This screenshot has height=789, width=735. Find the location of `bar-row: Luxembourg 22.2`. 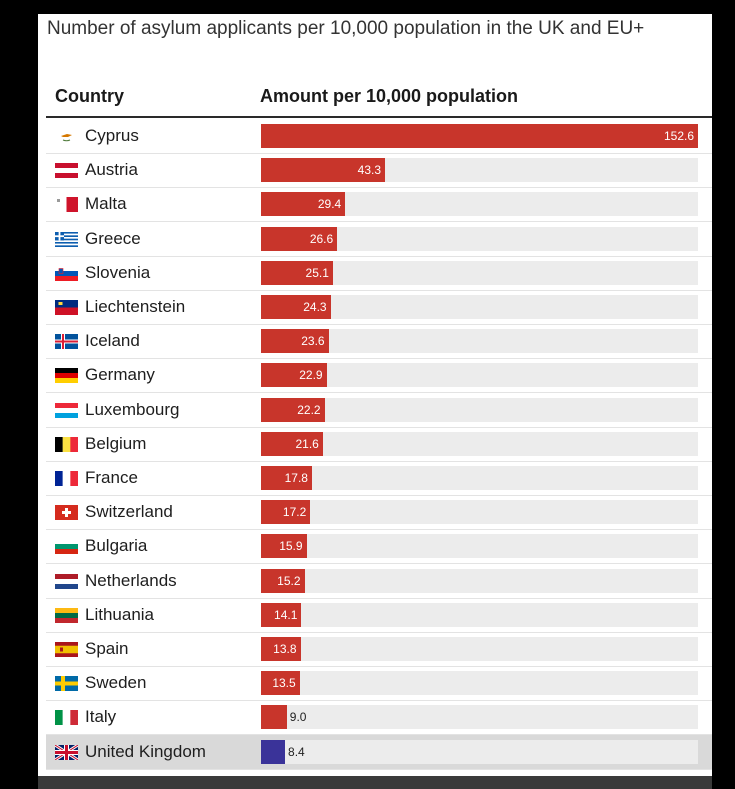

bar-row: Luxembourg 22.2 is located at coordinates (379, 410).